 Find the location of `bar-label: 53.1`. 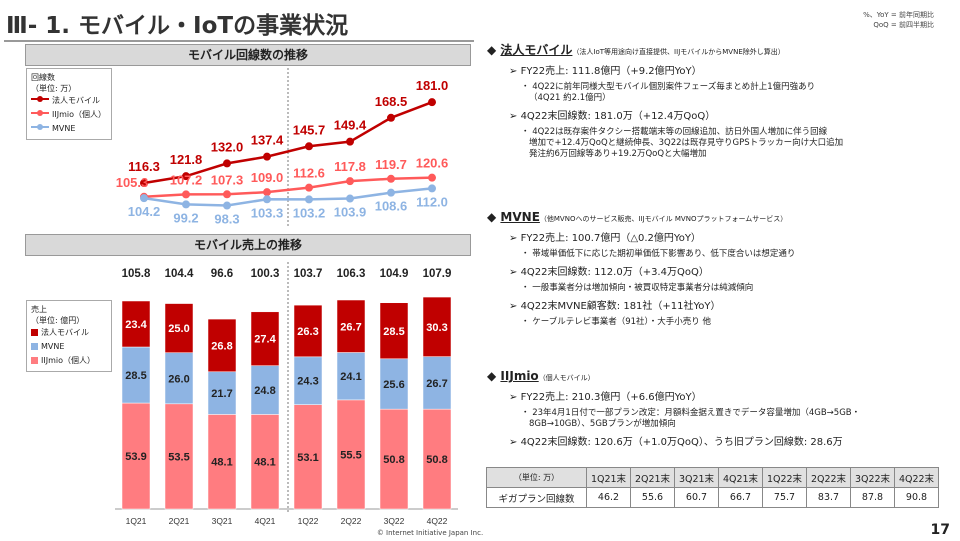

bar-label: 53.1 is located at coordinates (307, 458).